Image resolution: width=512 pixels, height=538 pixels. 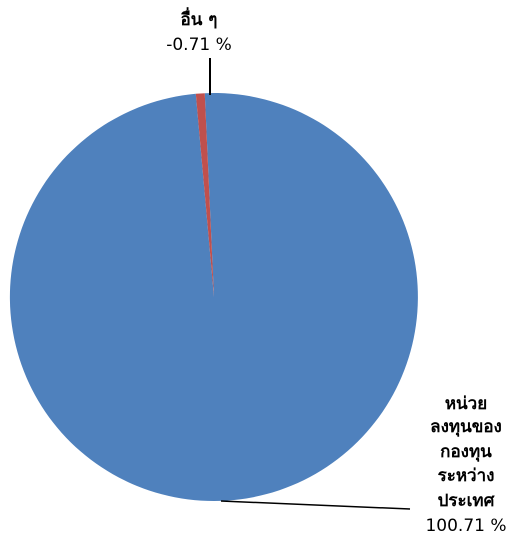 What do you see at coordinates (199, 45) in the screenshot?
I see `slice-label-others-value: -0.71 %` at bounding box center [199, 45].